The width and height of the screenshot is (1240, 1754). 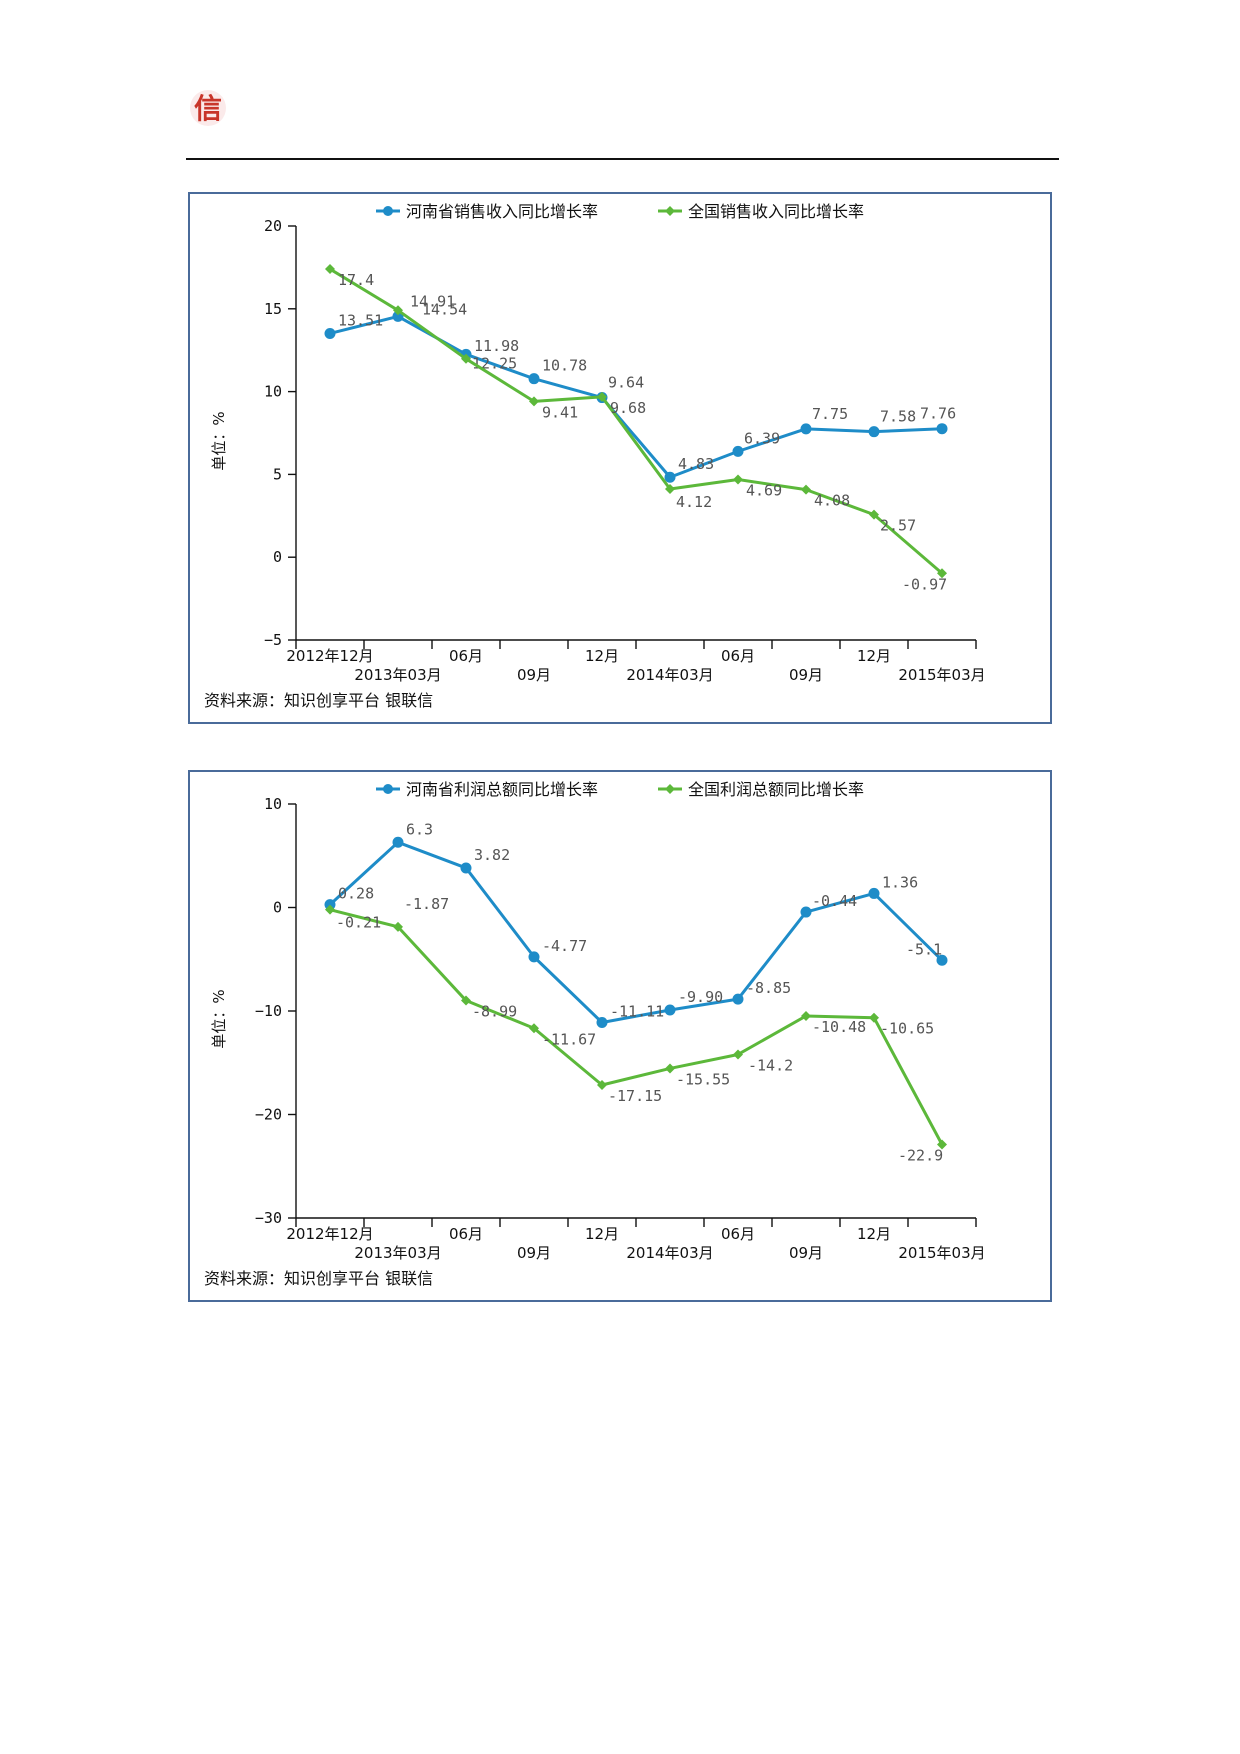 I want to click on data-label: -11.67, so click(x=569, y=1039).